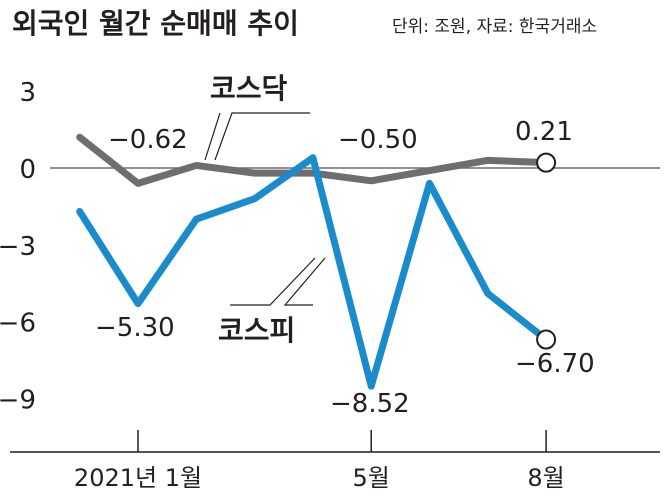  Describe the element at coordinates (18, 400) in the screenshot. I see `y-tick-label: −9` at that location.